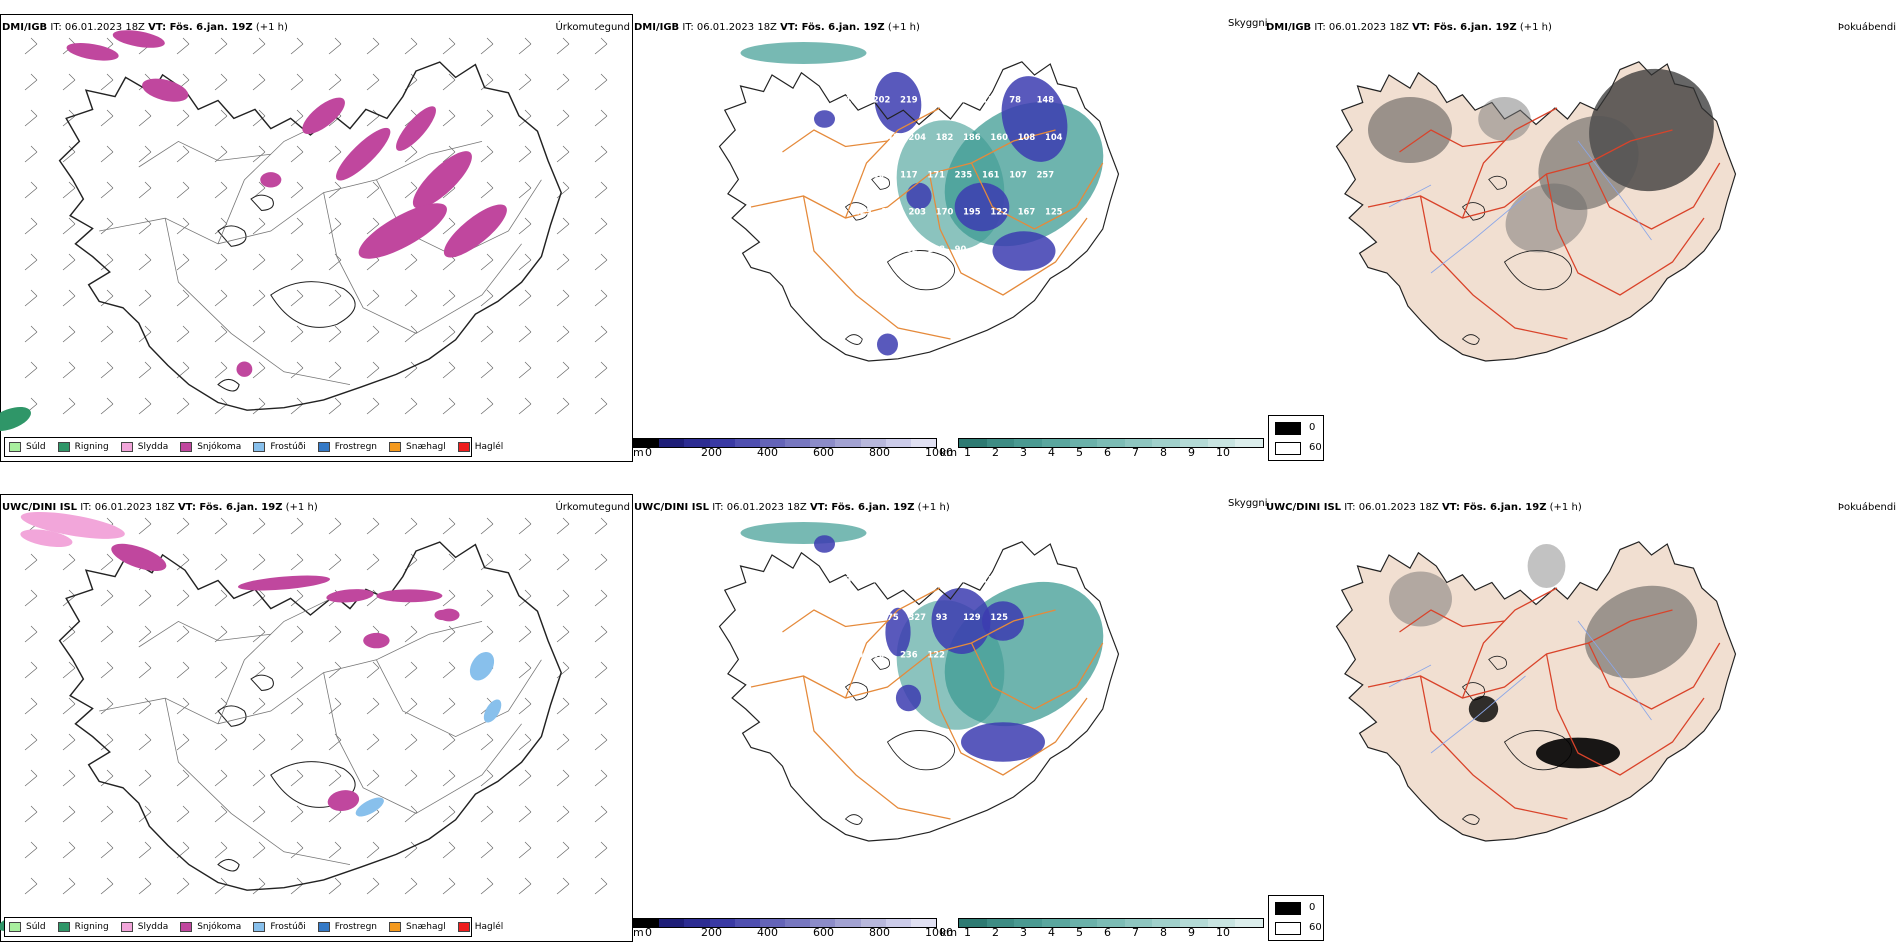 Image resolution: width=1900 pixels, height=950 pixels. I want to click on it-label: IT:, so click(1350, 507).